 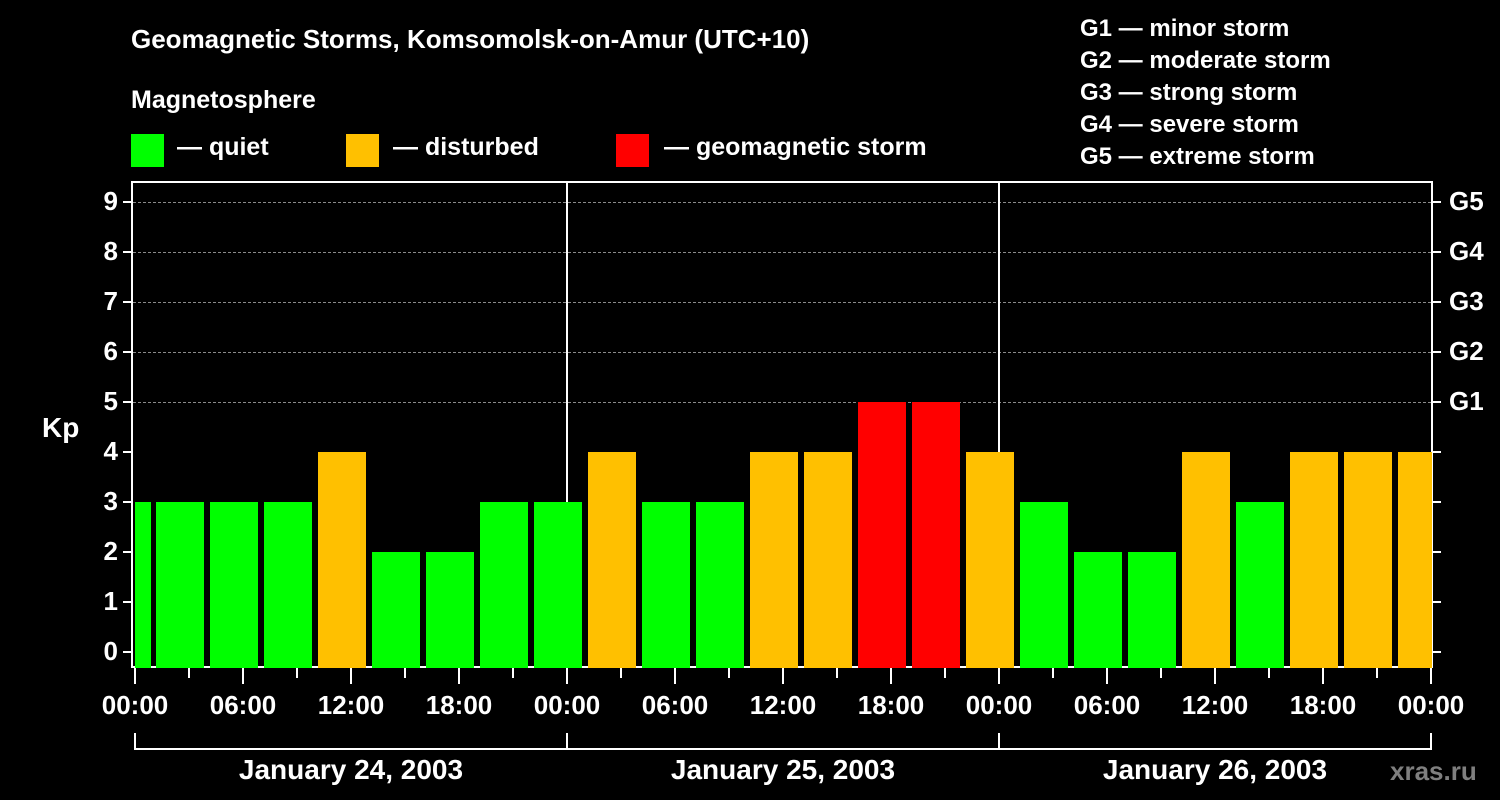 What do you see at coordinates (147, 150) in the screenshot?
I see `legend-swatch-quiet` at bounding box center [147, 150].